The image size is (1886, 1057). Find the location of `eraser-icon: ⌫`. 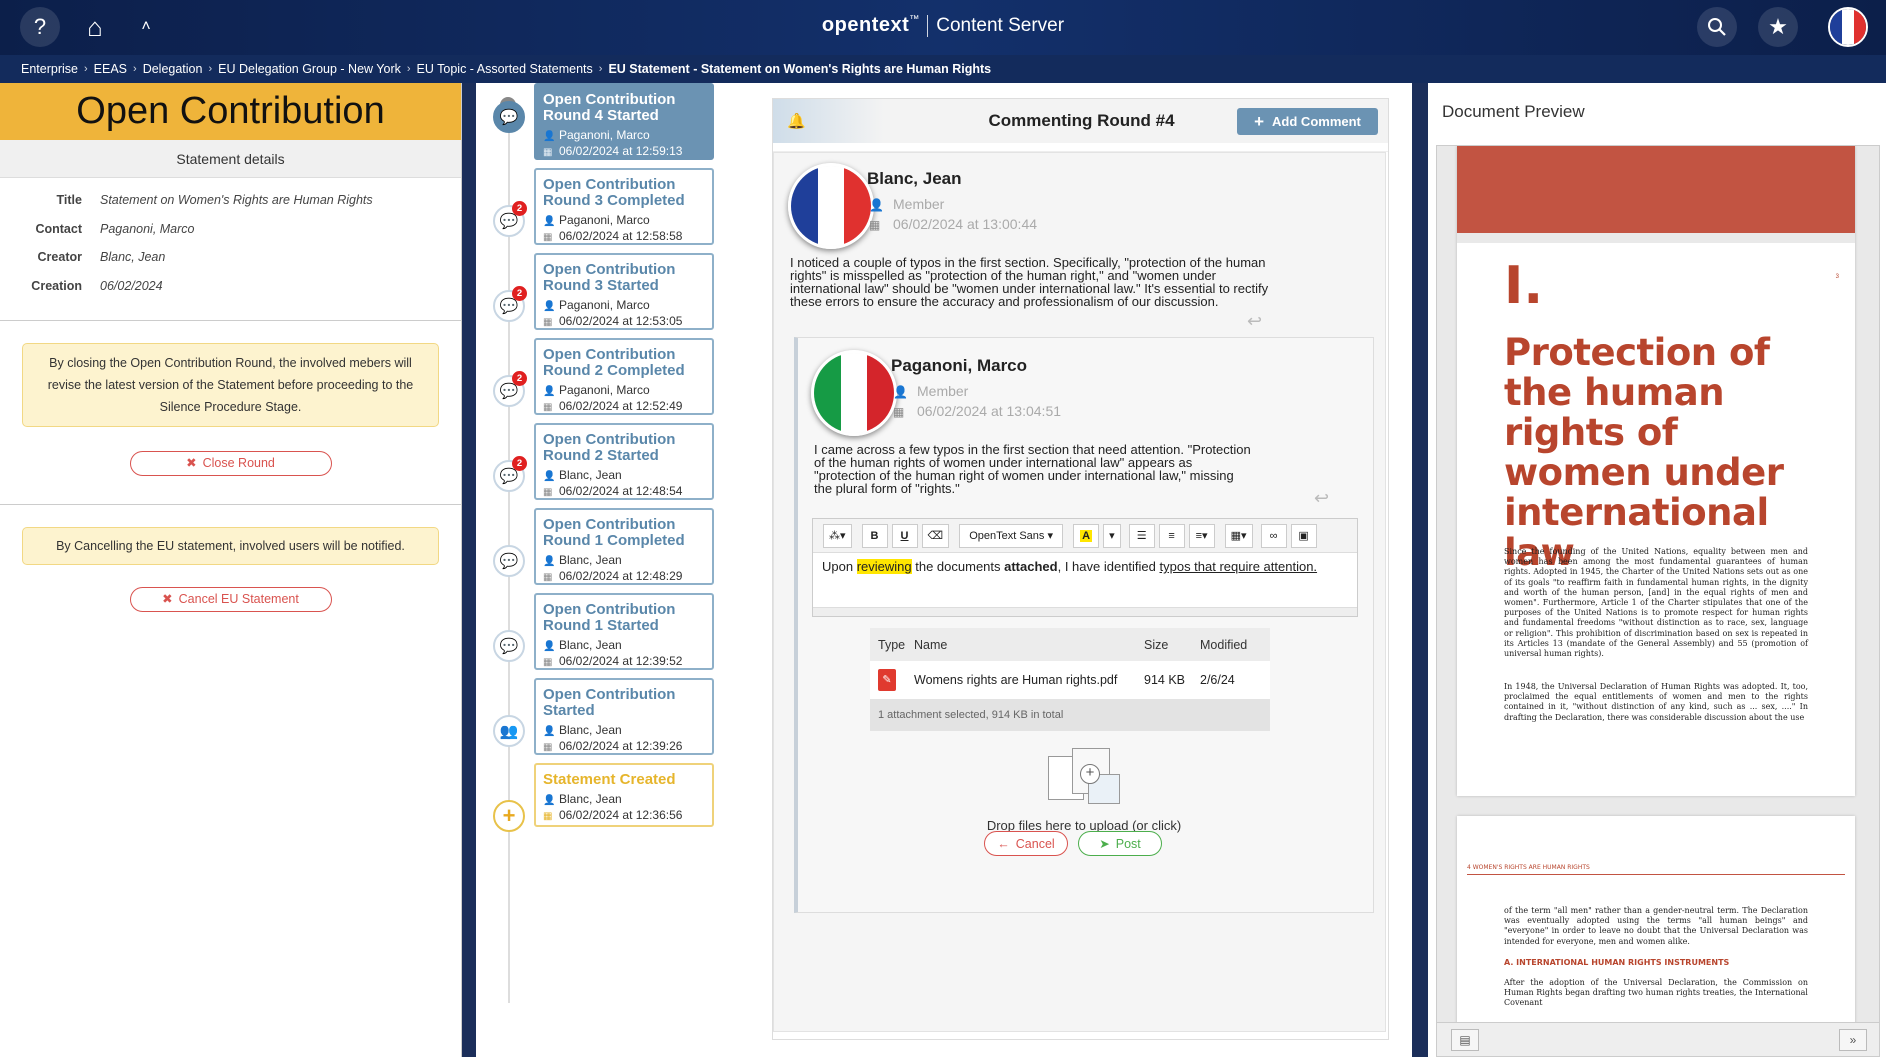

eraser-icon: ⌫ is located at coordinates (935, 535).